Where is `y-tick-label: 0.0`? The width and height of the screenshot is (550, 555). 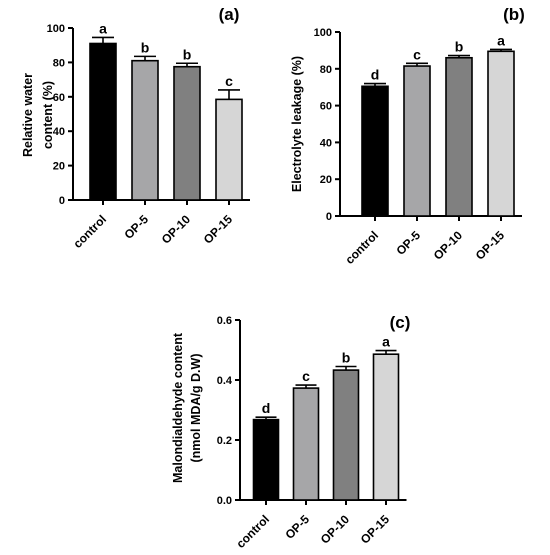 y-tick-label: 0.0 is located at coordinates (224, 501).